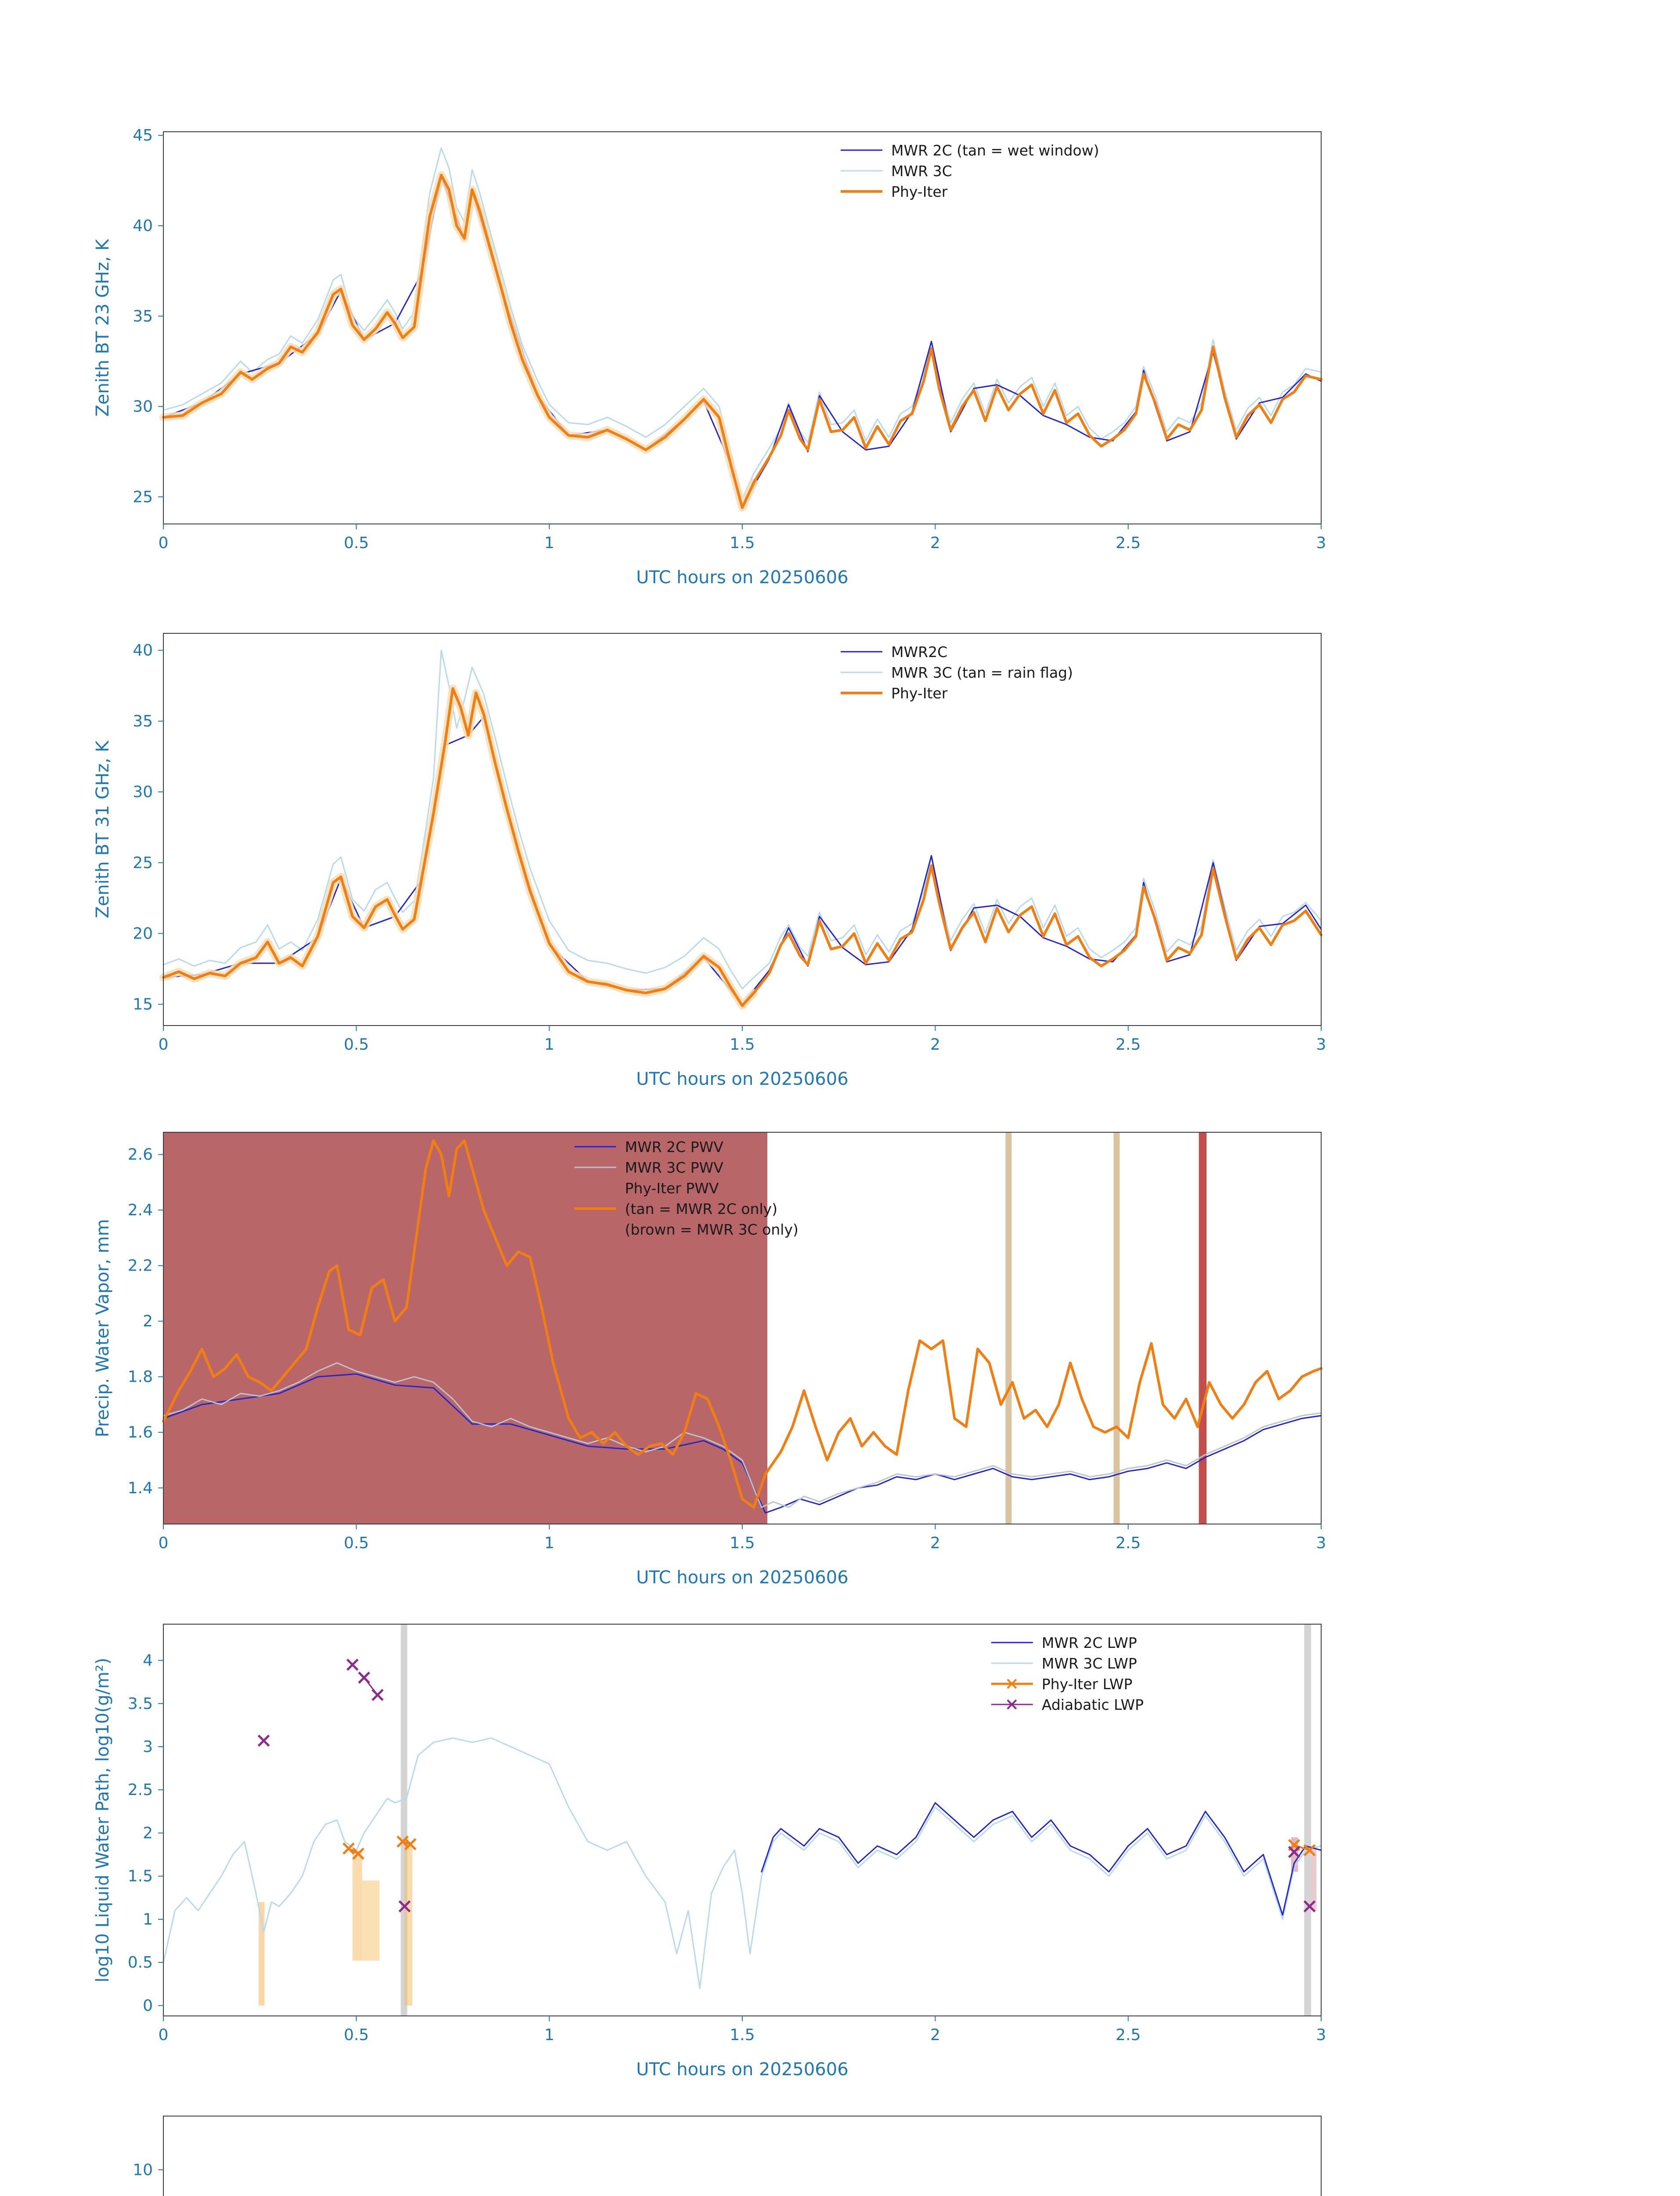  Describe the element at coordinates (140, 1488) in the screenshot. I see `y-tick-label: 1.4` at that location.